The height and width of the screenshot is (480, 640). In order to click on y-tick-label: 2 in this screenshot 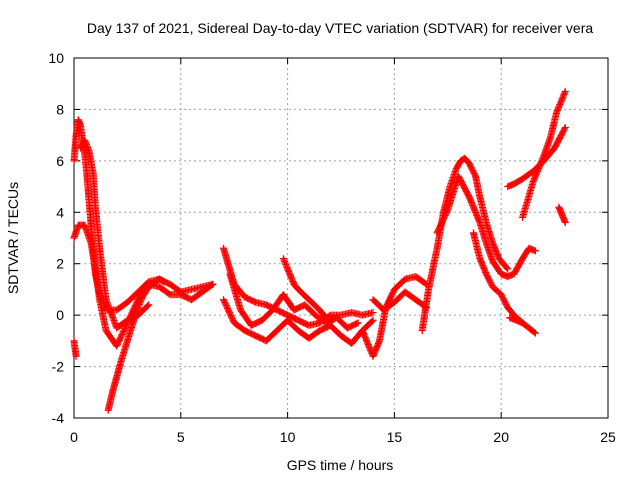, I will do `click(60, 264)`.